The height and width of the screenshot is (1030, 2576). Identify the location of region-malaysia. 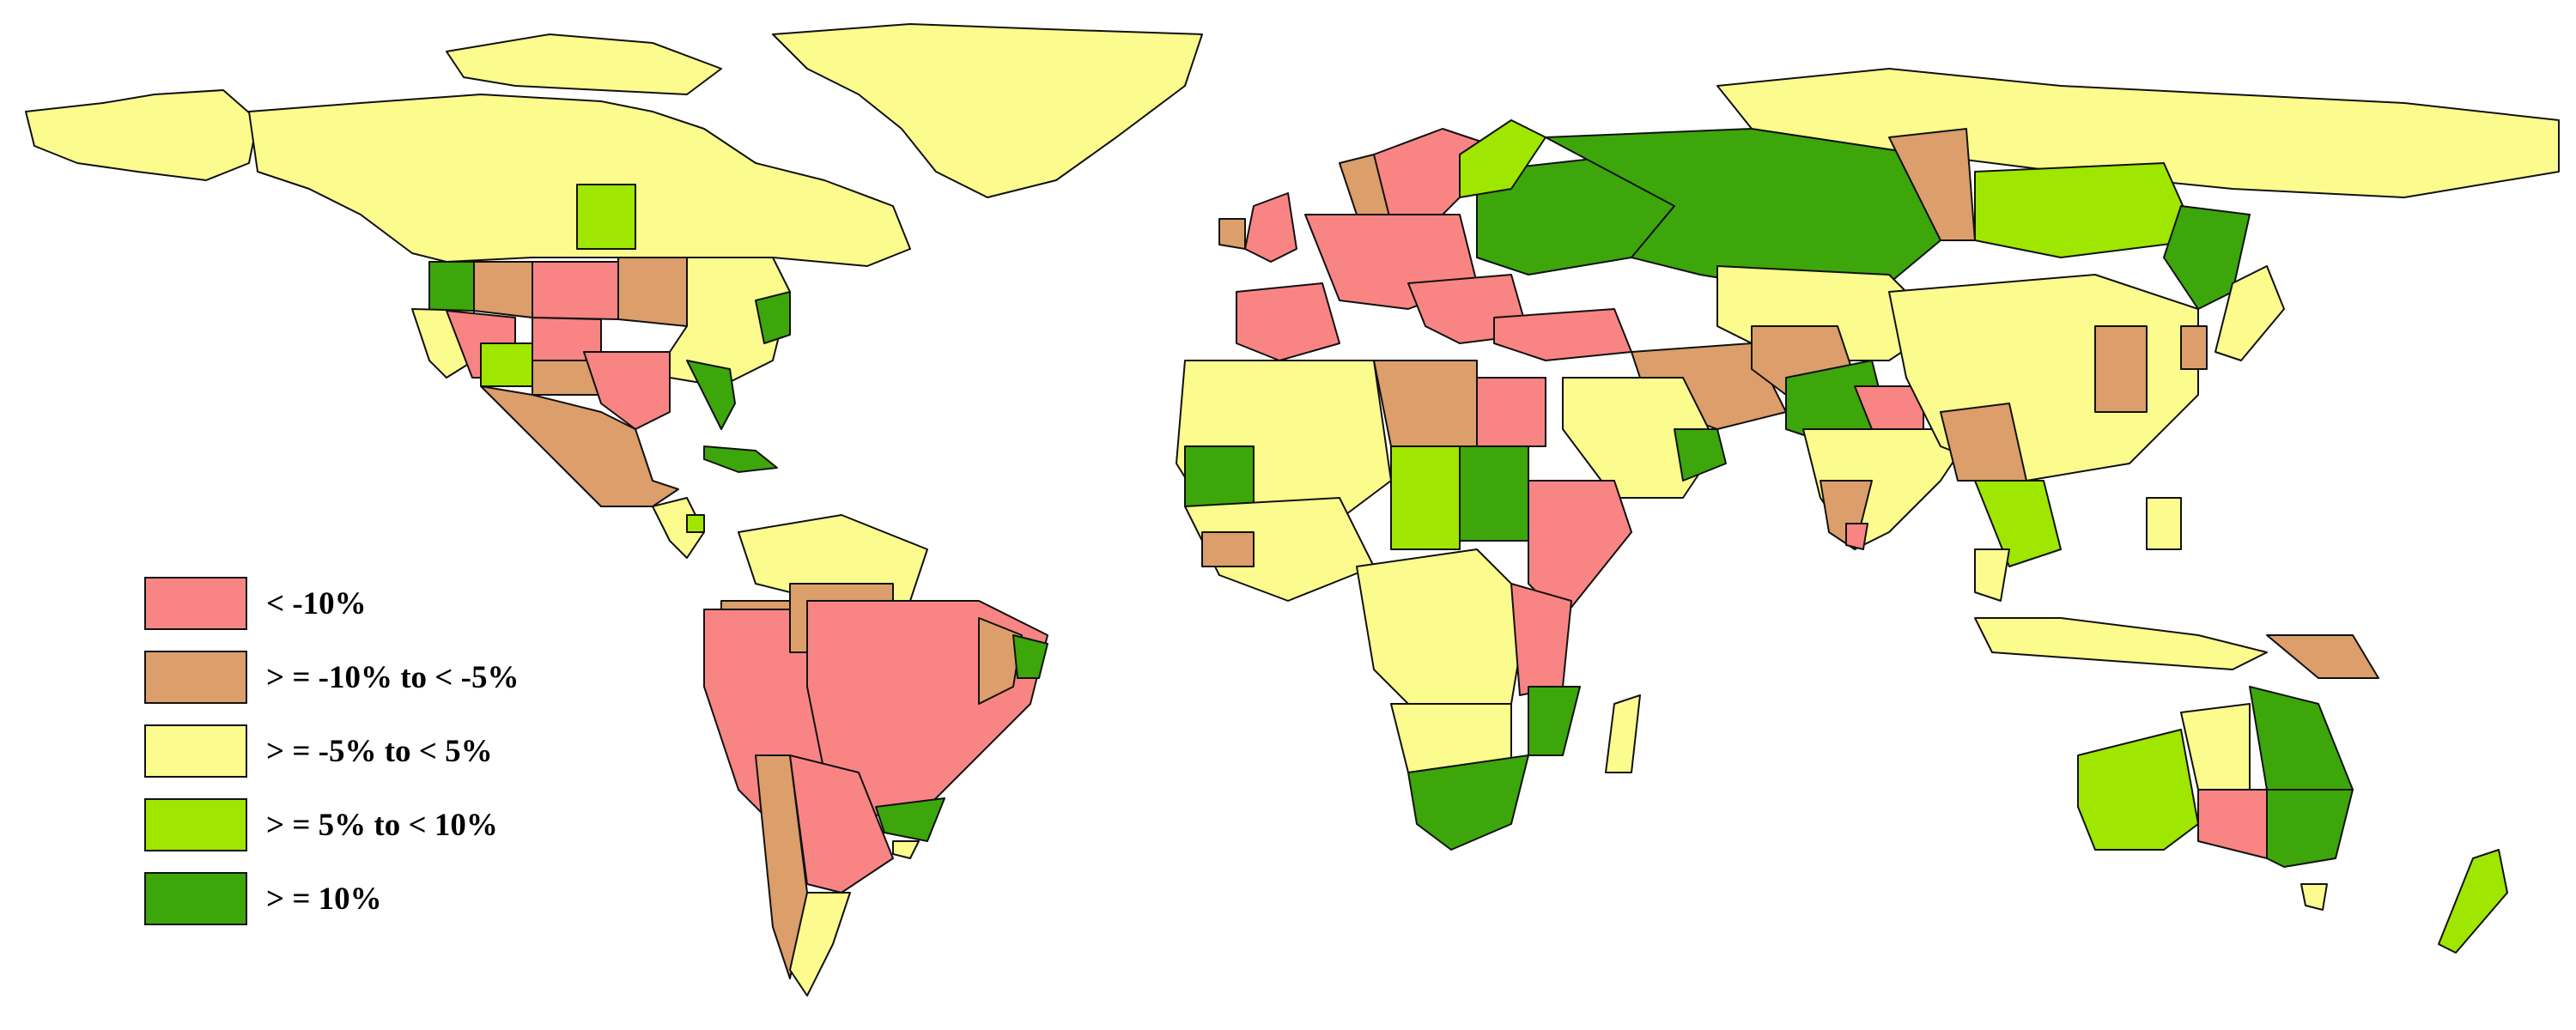
(1992, 575).